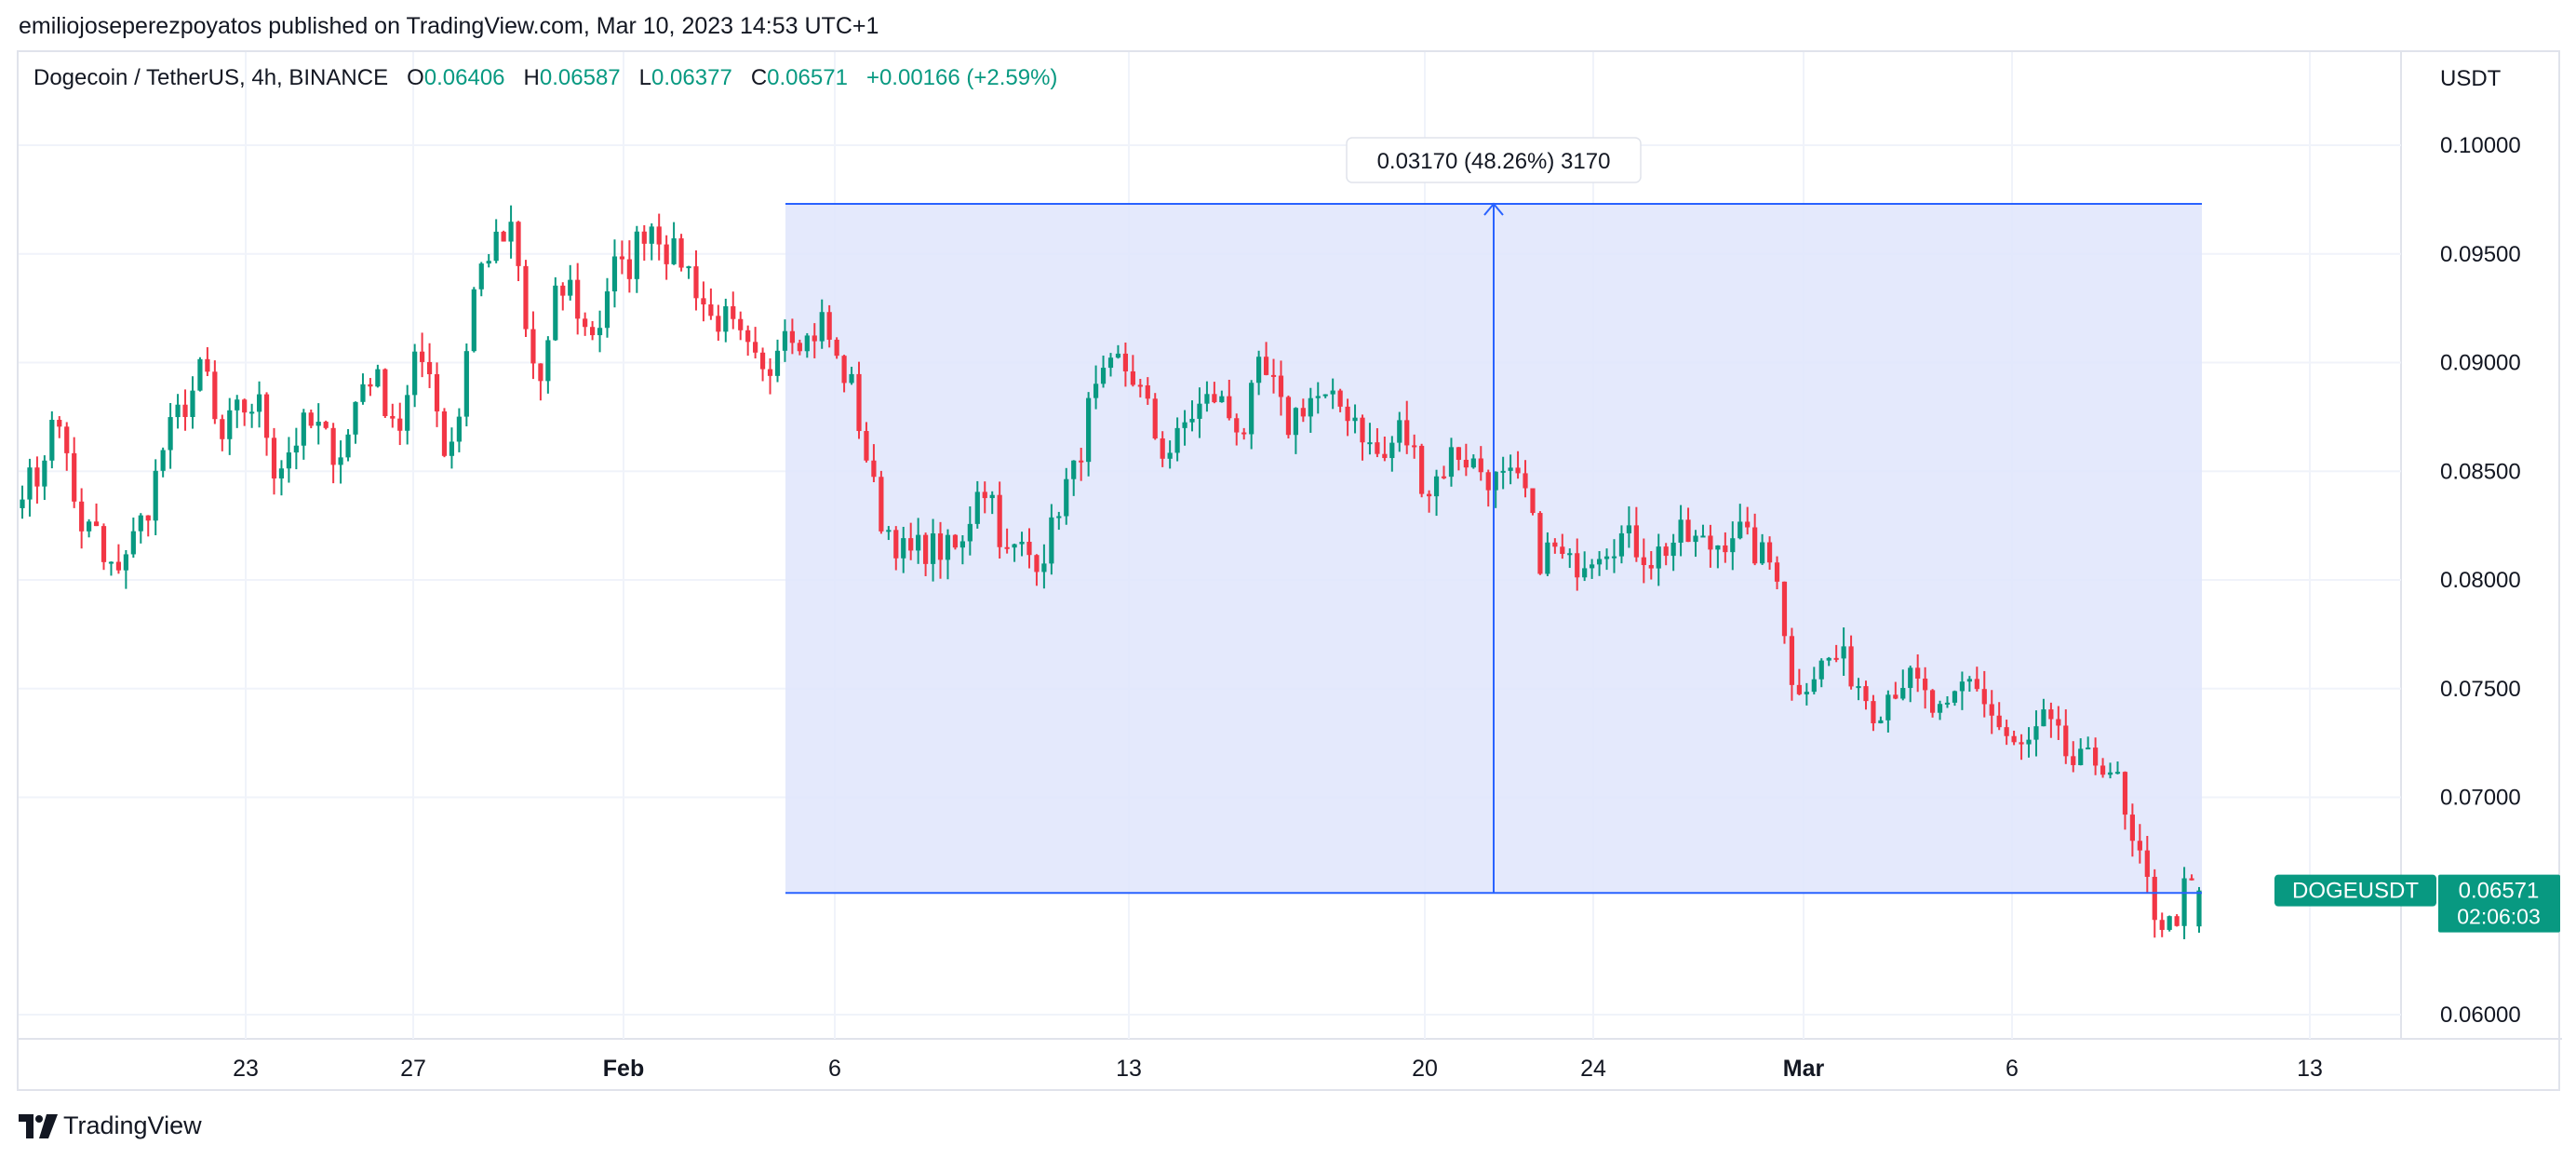  Describe the element at coordinates (531, 77) in the screenshot. I see `legend-high-label: H` at that location.